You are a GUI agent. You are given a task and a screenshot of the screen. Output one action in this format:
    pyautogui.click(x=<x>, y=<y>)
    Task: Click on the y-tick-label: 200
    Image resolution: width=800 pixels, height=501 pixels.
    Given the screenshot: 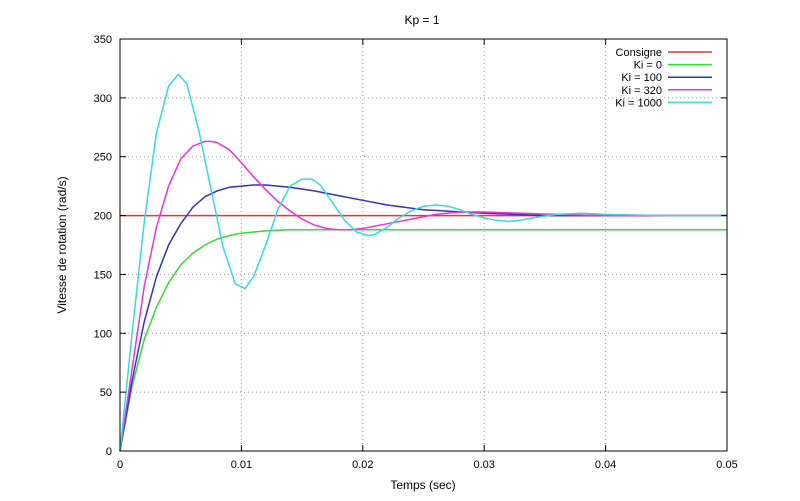 What is the action you would take?
    pyautogui.click(x=103, y=217)
    